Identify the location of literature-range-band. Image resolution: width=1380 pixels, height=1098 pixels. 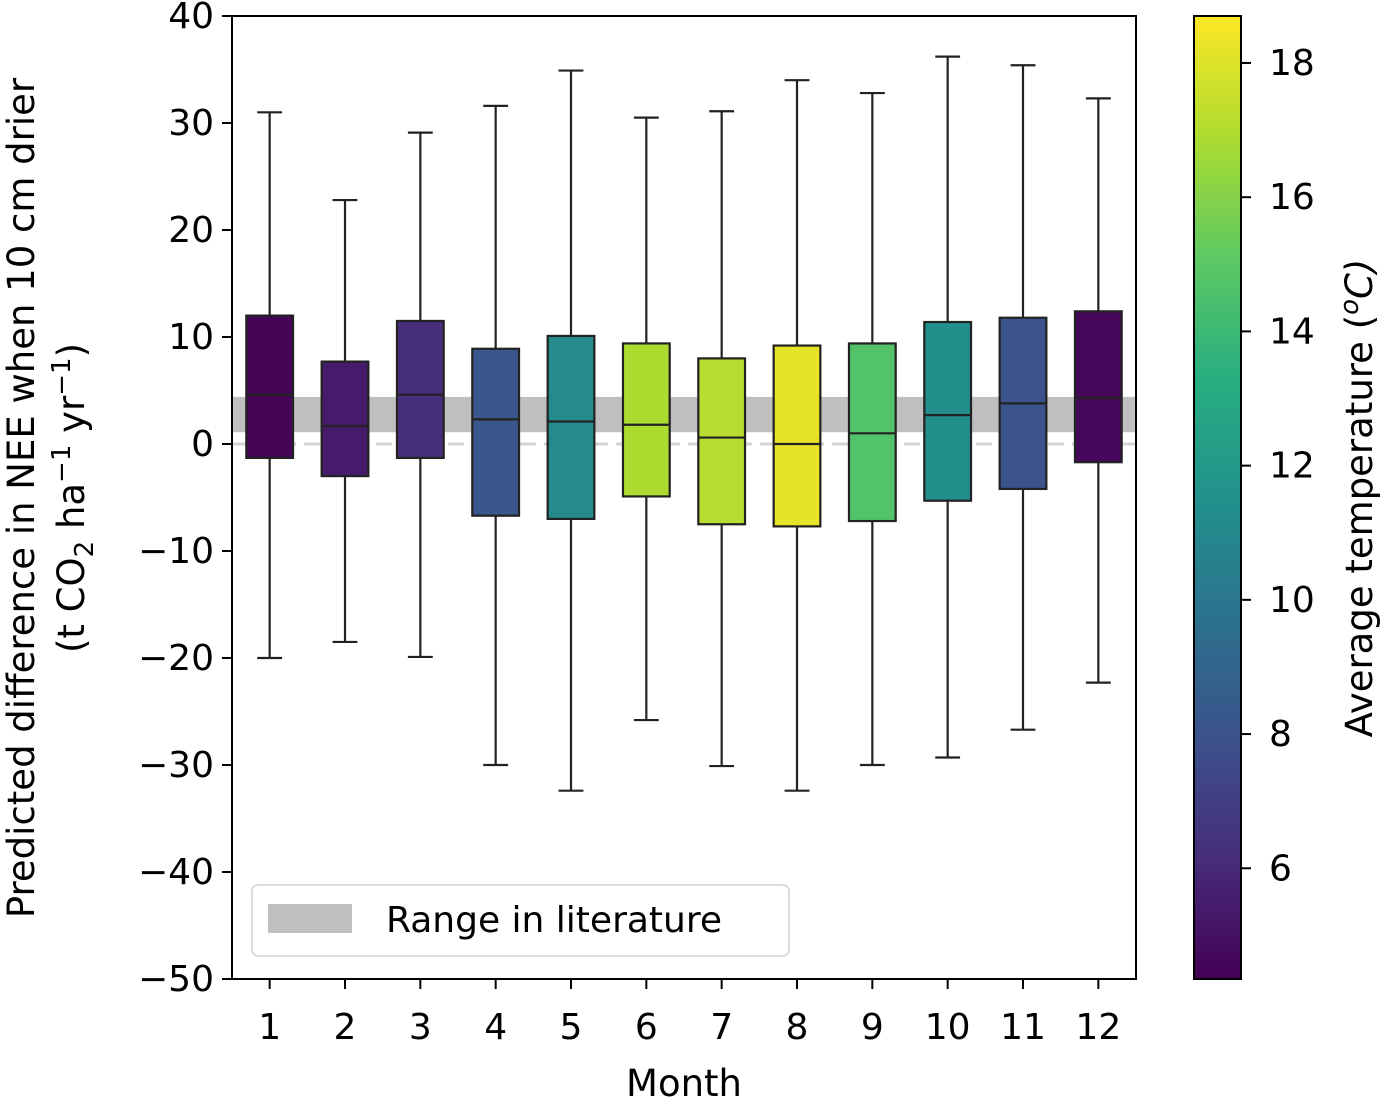
(684, 414).